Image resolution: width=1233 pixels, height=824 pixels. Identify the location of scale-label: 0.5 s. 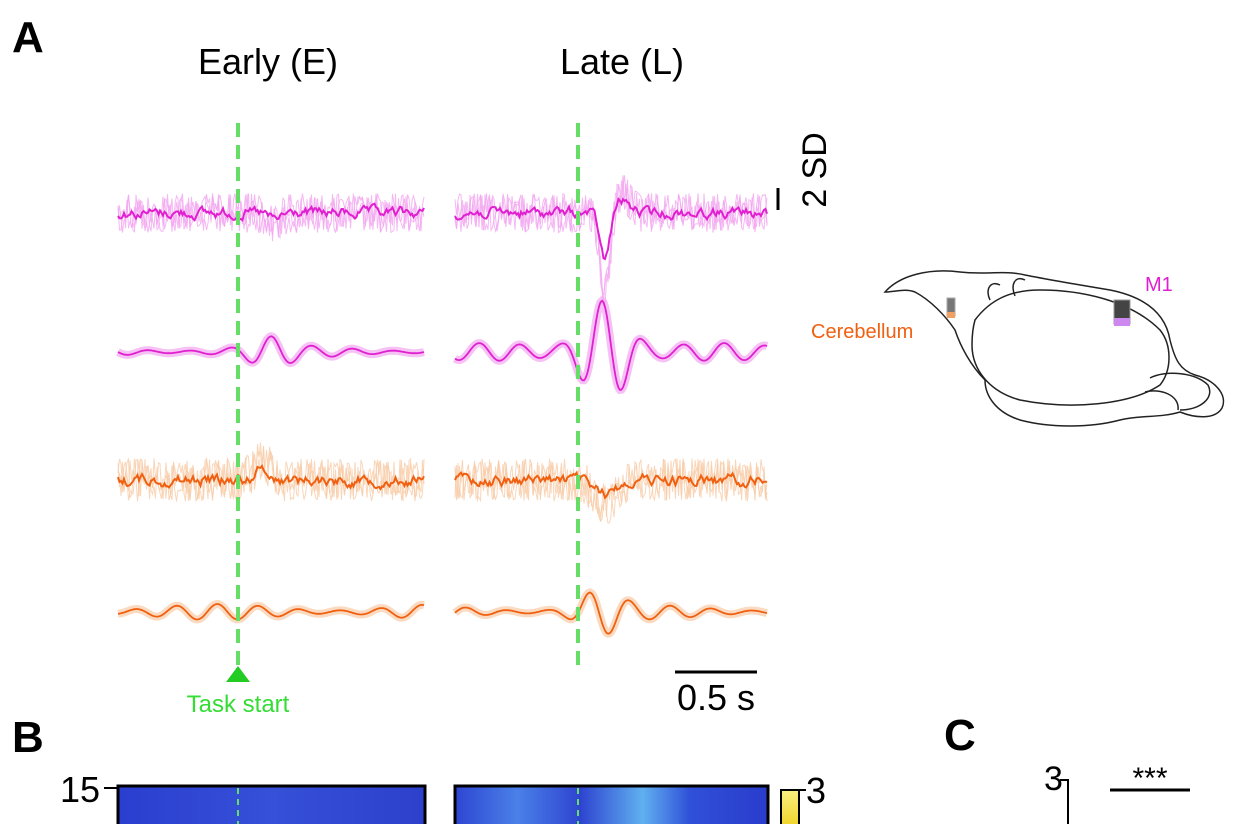
(716, 697).